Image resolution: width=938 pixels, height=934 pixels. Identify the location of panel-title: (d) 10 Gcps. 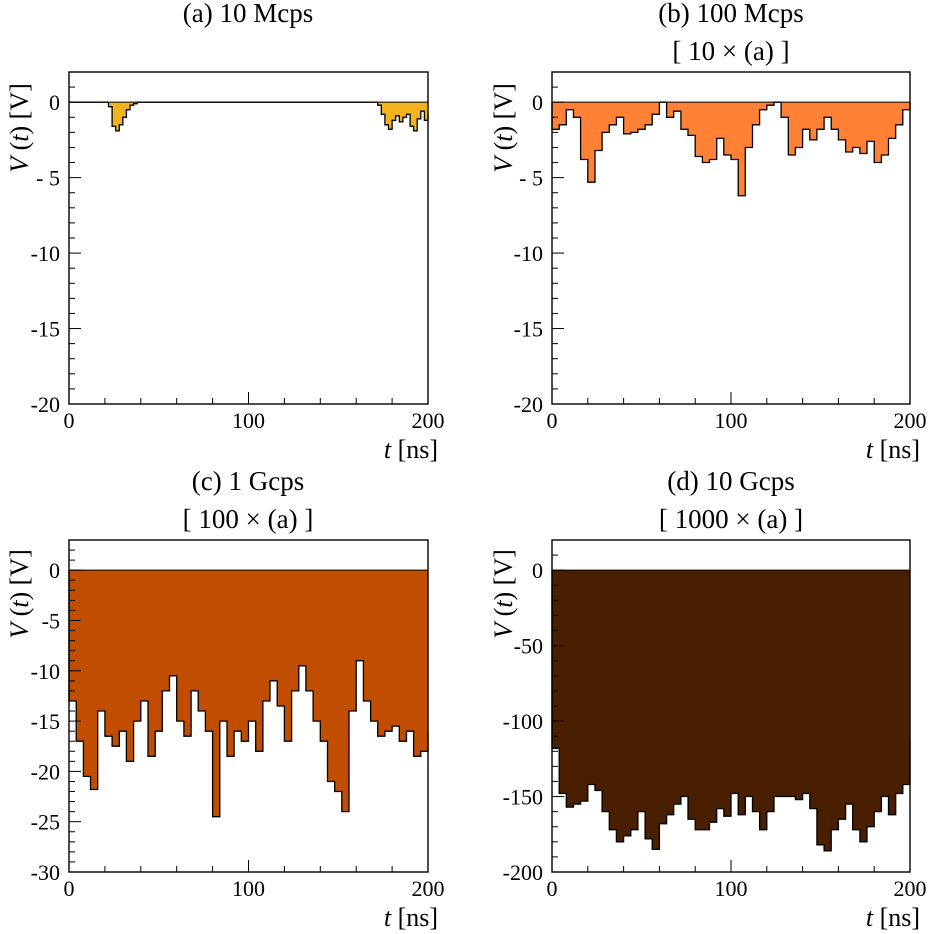
(730, 481).